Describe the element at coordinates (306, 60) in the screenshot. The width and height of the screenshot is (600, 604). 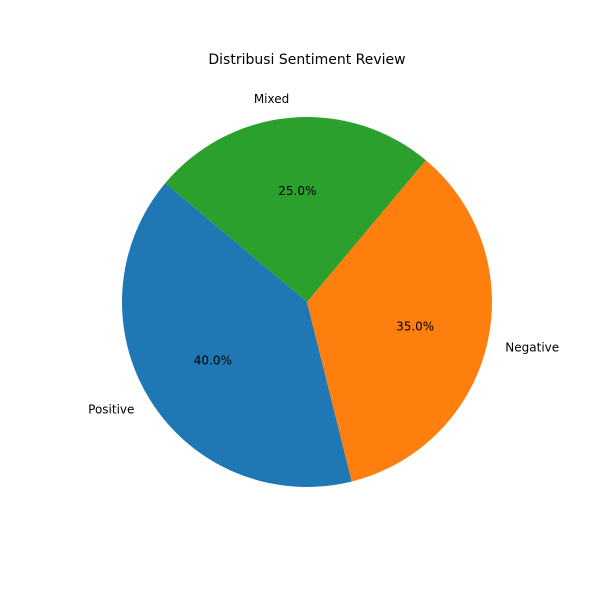
I see `chart-title: Distribusi Sentiment Review` at that location.